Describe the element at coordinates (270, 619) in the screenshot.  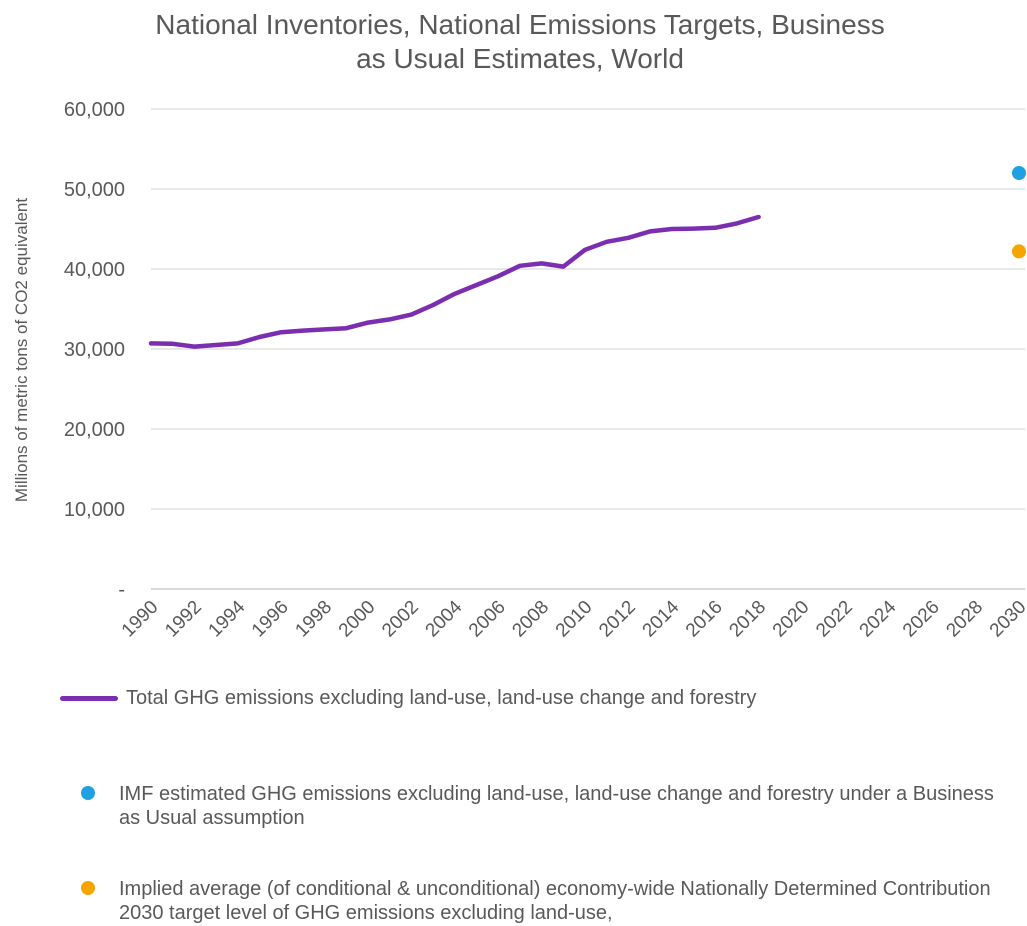
I see `x-tick-label: 1996` at that location.